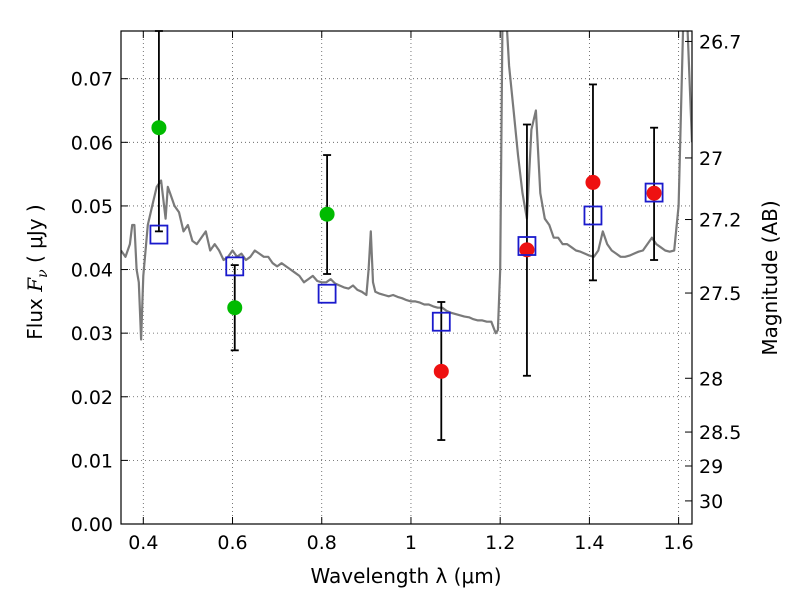  I want to click on y-tick-label: 0.06, so click(92, 143).